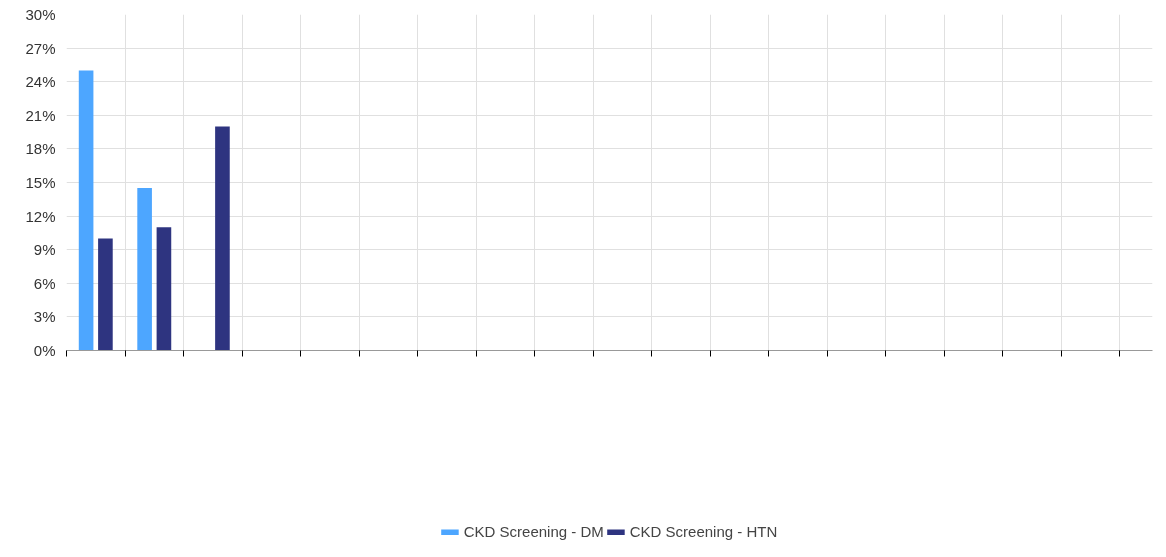  Describe the element at coordinates (40, 82) in the screenshot. I see `y-tick-label: 24%` at that location.